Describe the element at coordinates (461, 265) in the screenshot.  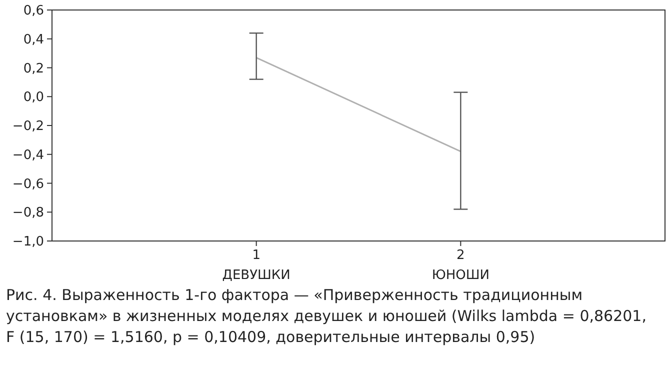
I see `x-tick-label: 2 ЮНОШИ` at that location.